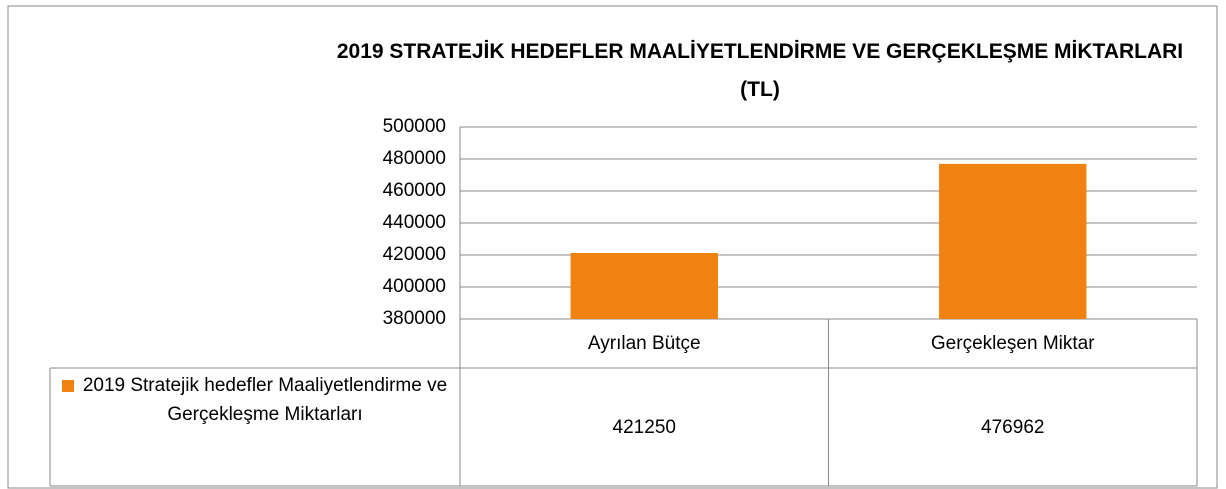 This screenshot has width=1226, height=489. Describe the element at coordinates (414, 158) in the screenshot. I see `y-tick-label: 480000` at that location.